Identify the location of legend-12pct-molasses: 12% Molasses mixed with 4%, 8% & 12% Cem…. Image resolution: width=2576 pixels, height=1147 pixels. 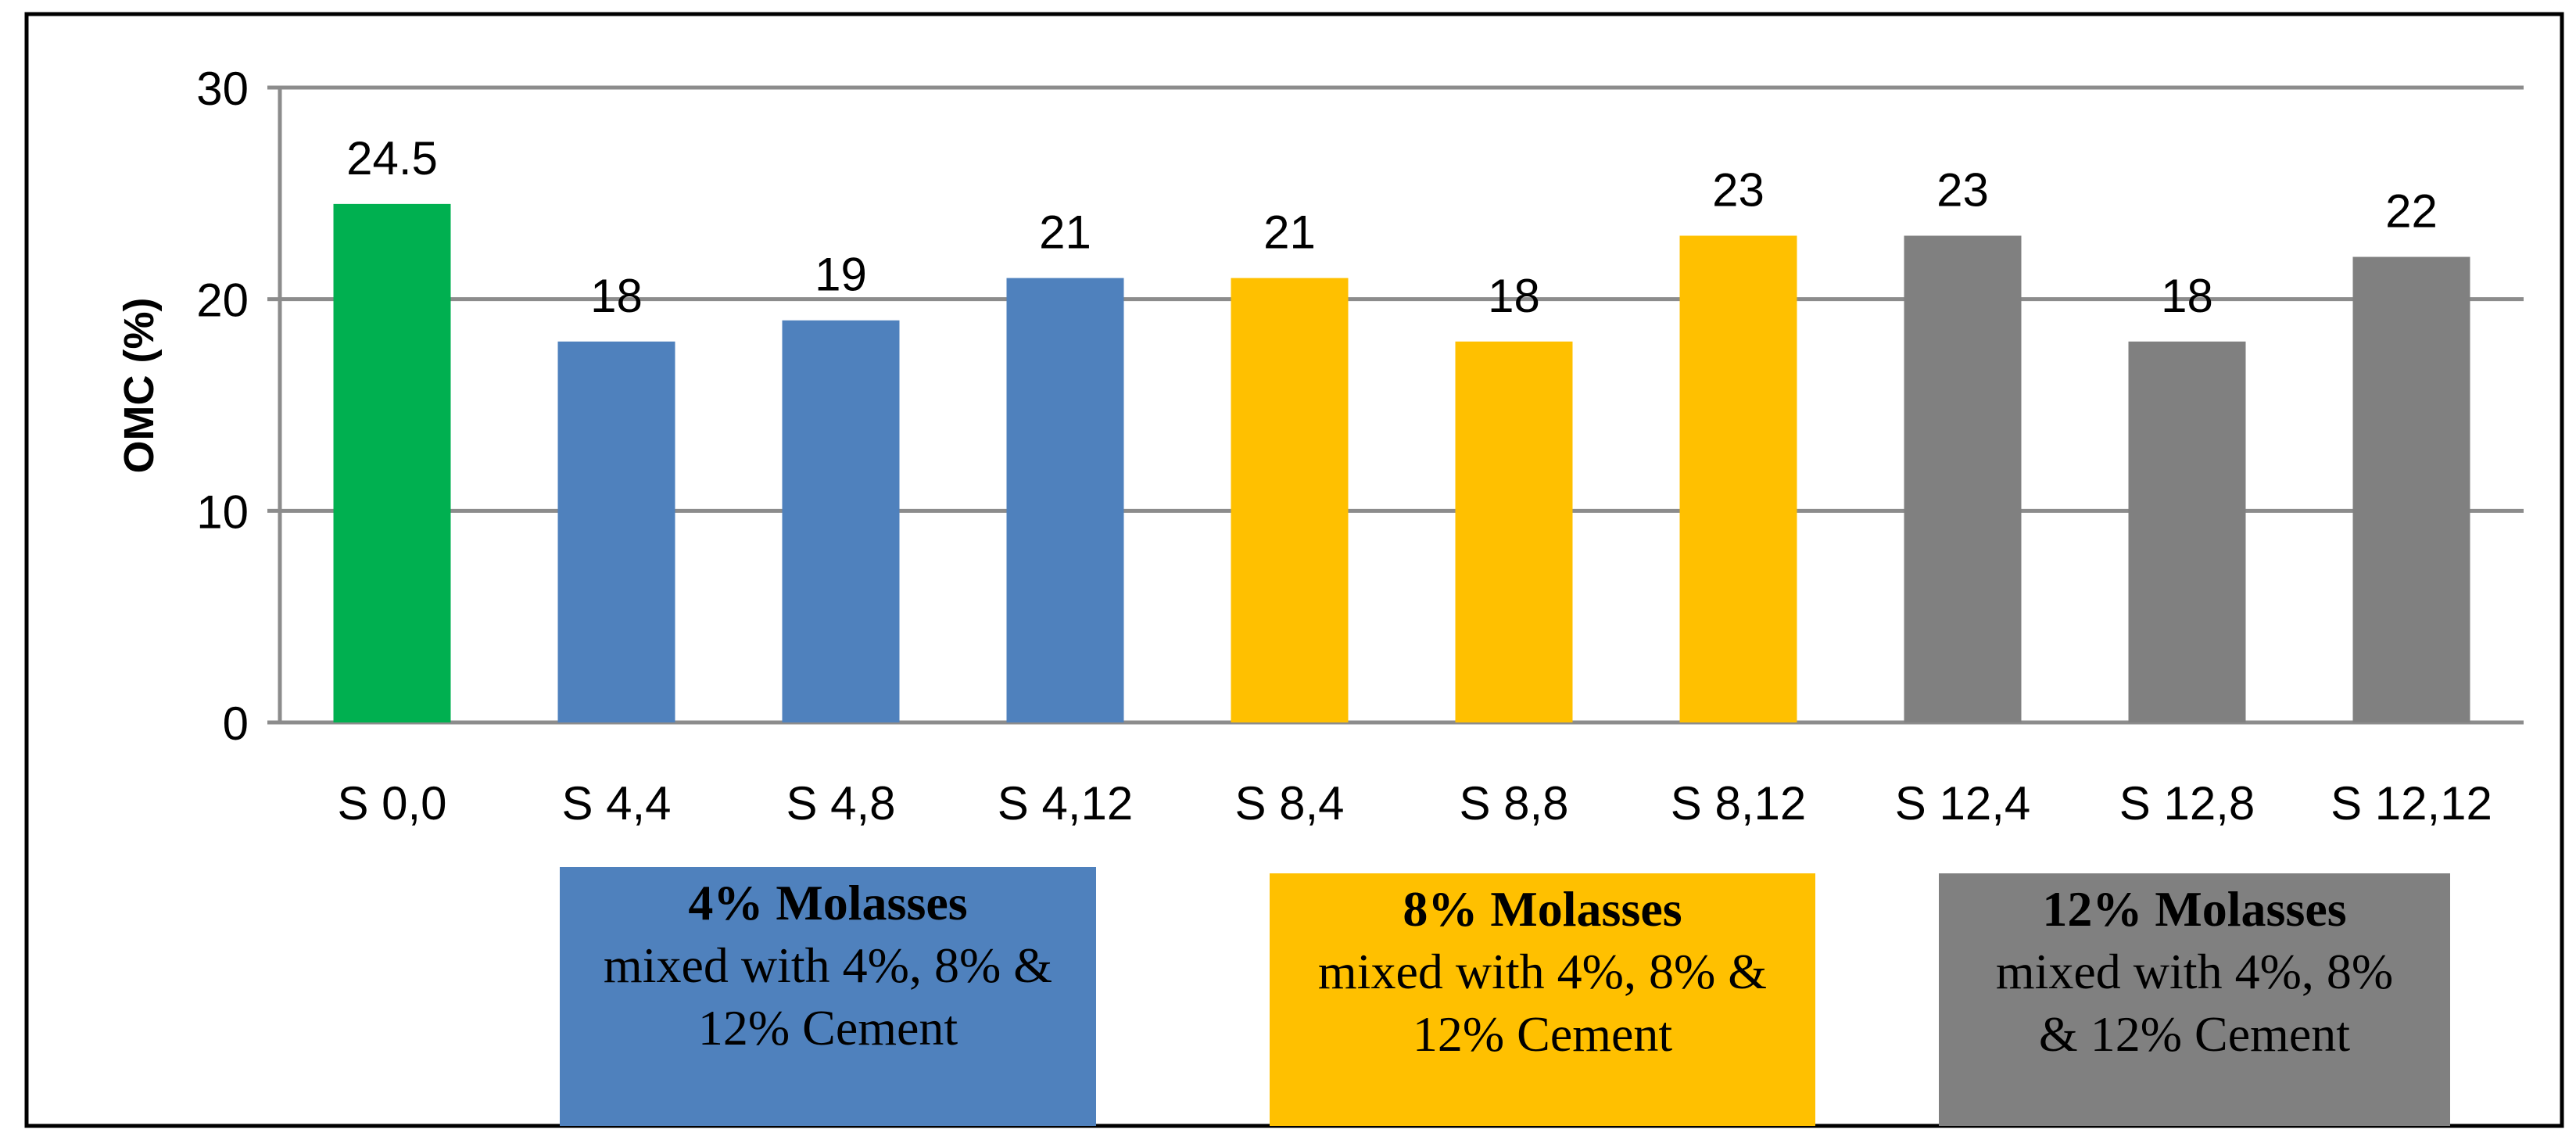
(2194, 1000).